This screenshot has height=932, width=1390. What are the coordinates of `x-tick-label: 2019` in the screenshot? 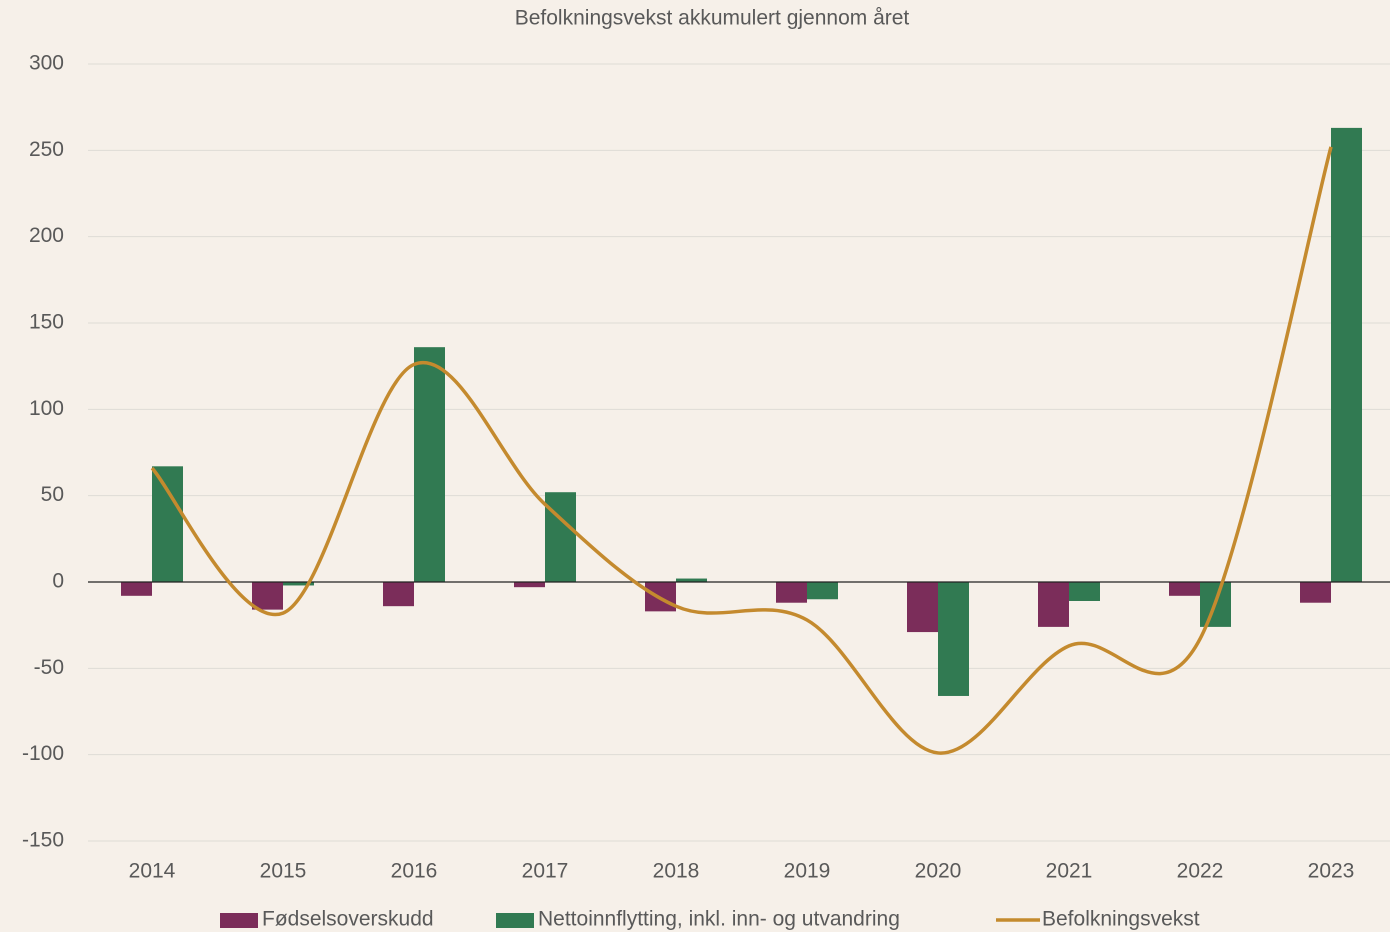 It's located at (807, 871).